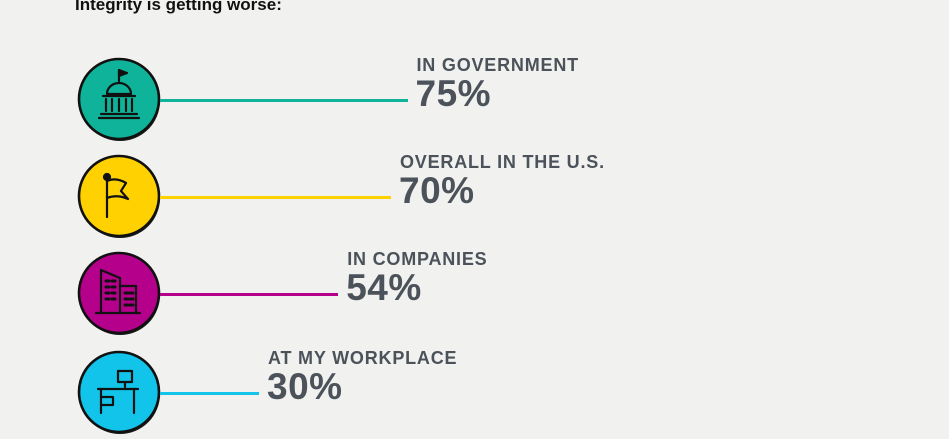  I want to click on chart-title: Integrity is getting worse:, so click(178, 7).